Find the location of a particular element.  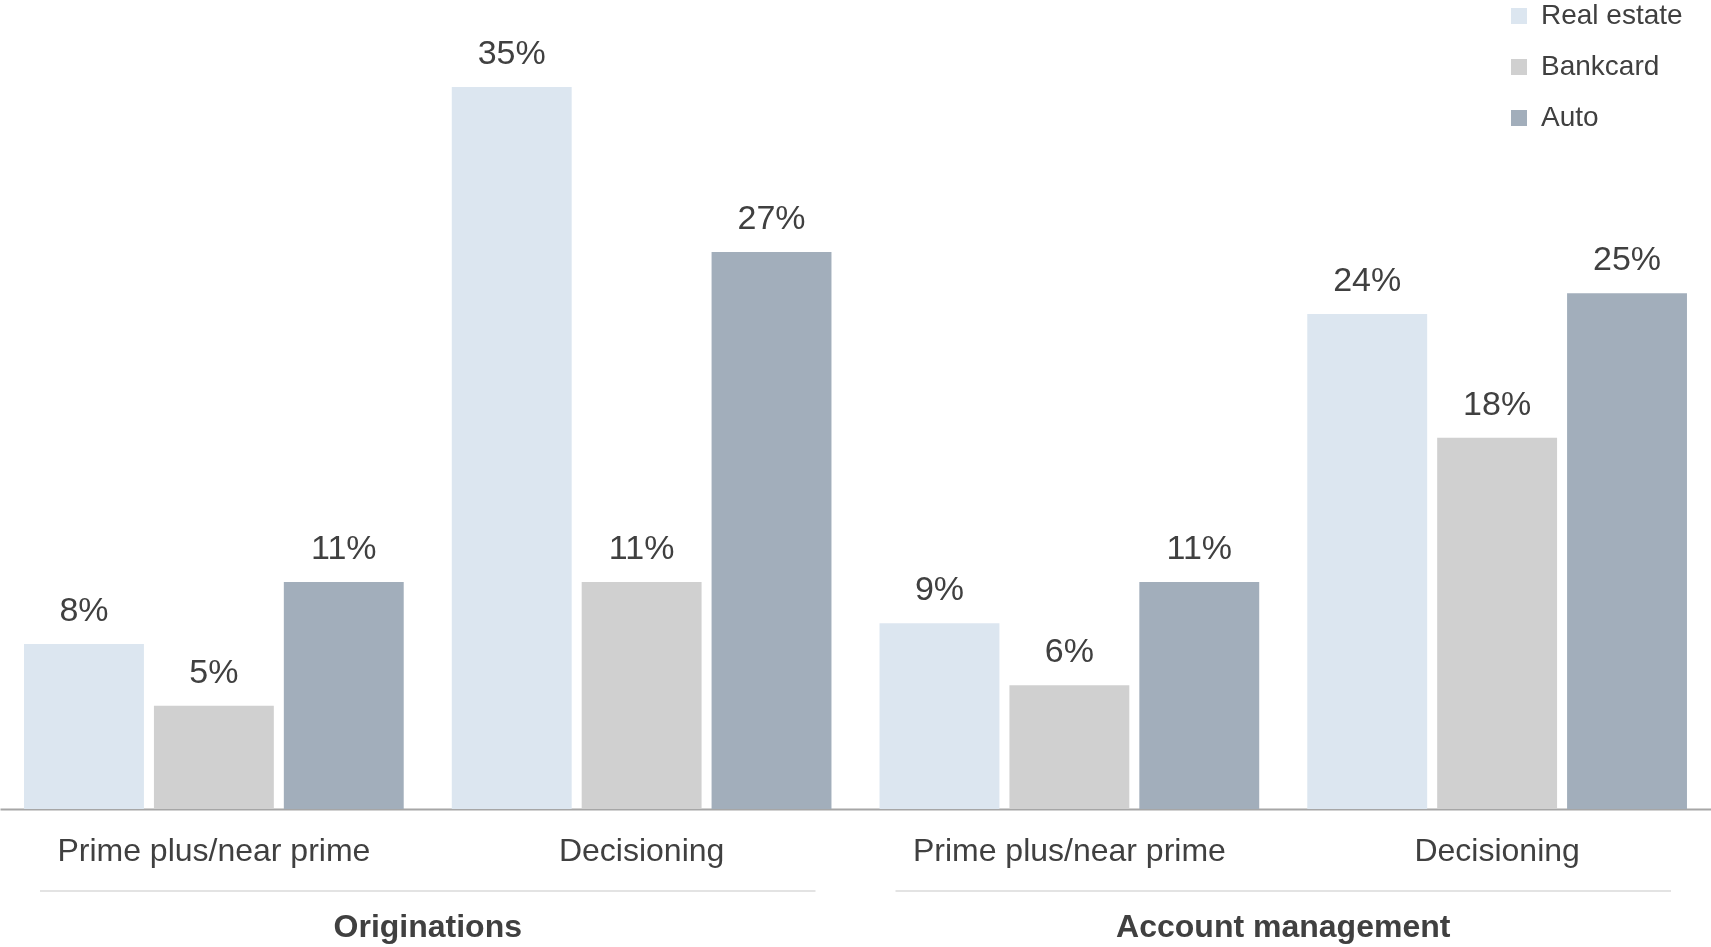

data-label: 27% is located at coordinates (771, 217).